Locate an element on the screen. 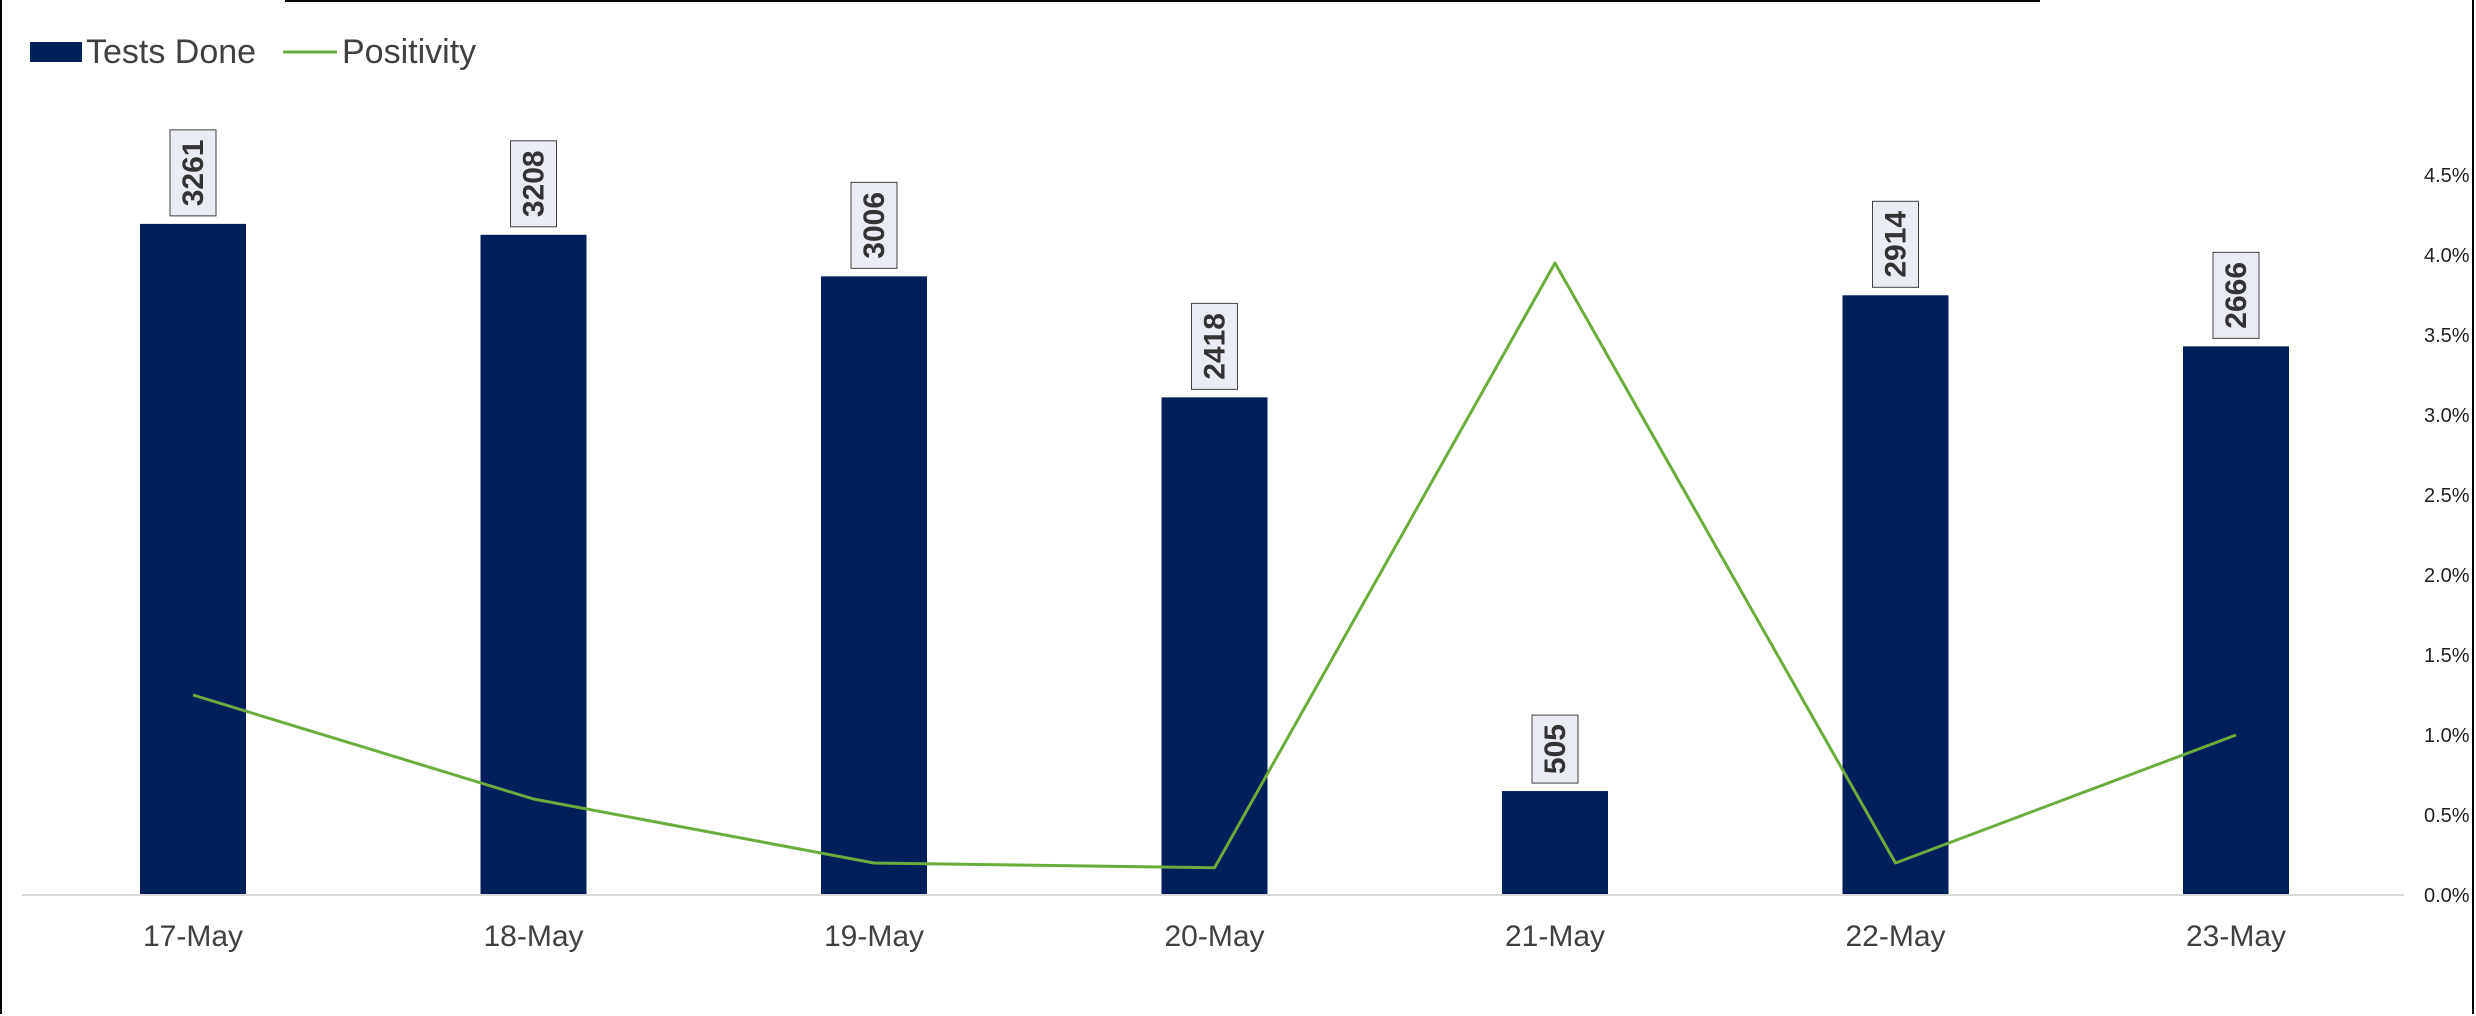  y2-tick-label: 3.5% is located at coordinates (2447, 336).